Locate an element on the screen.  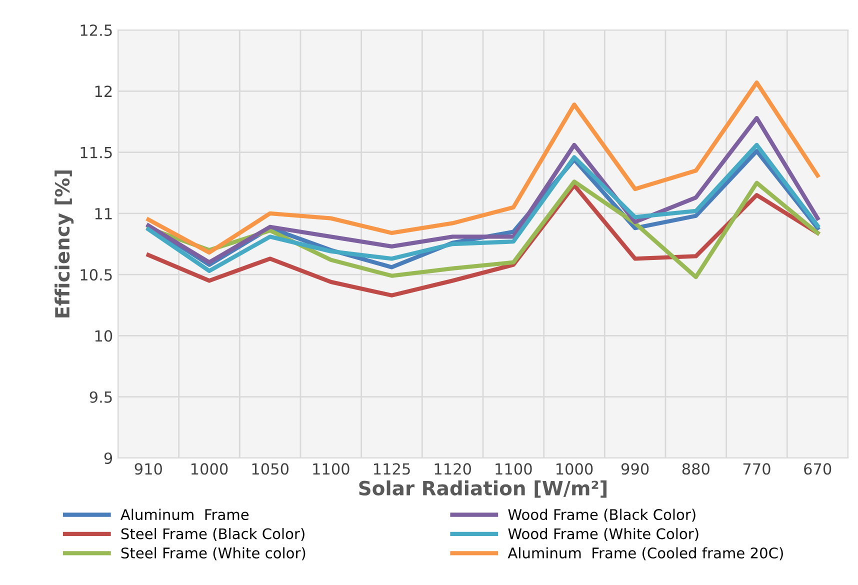
x-tick-label: 1120 is located at coordinates (453, 469).